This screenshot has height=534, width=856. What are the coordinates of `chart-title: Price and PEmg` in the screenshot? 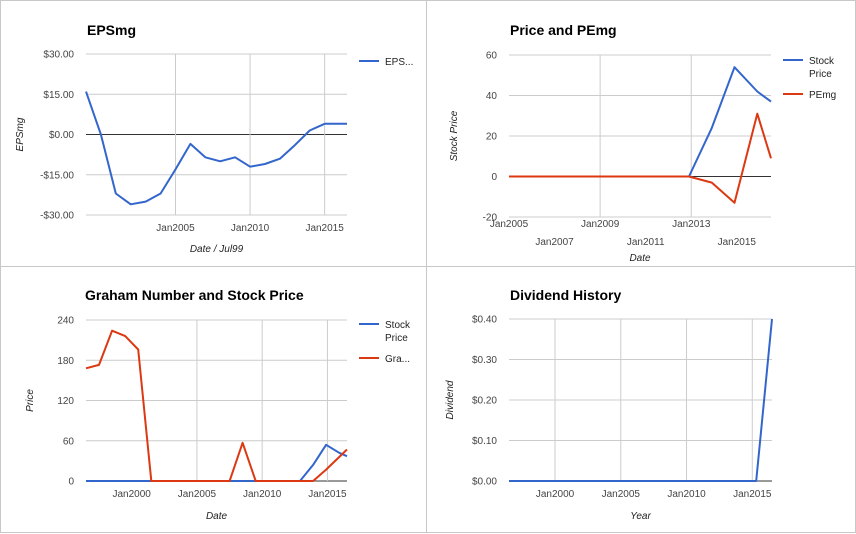 It's located at (563, 30).